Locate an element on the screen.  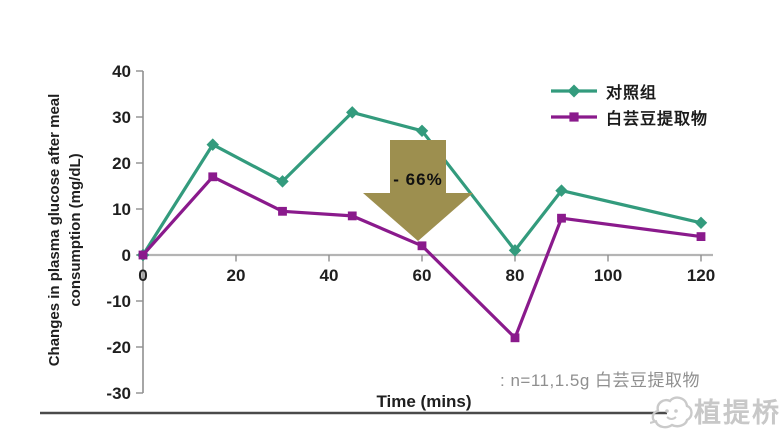
y-tick-label: -20 is located at coordinates (118, 347).